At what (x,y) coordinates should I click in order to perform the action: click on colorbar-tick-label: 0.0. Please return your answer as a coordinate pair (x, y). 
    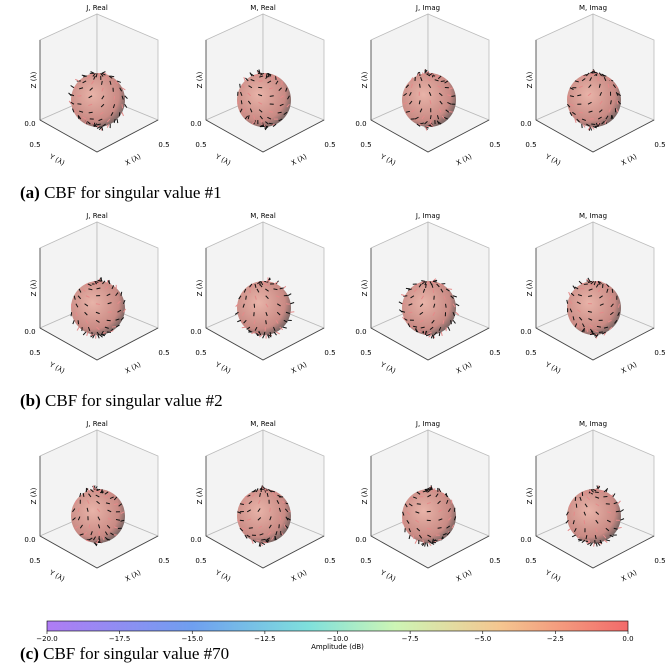
    Looking at the image, I should click on (627, 639).